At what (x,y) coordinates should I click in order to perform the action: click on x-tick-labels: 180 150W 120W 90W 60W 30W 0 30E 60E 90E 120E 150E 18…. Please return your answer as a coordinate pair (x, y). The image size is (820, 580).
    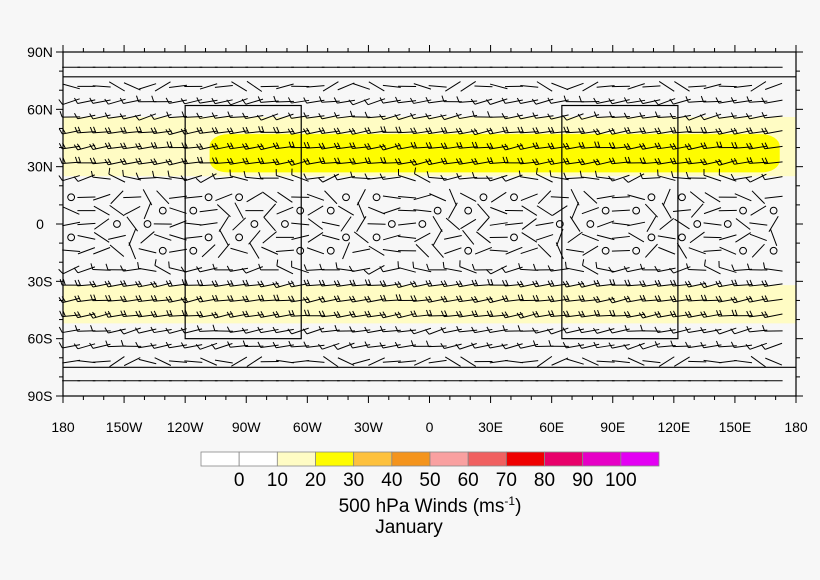
    Looking at the image, I should click on (429, 427).